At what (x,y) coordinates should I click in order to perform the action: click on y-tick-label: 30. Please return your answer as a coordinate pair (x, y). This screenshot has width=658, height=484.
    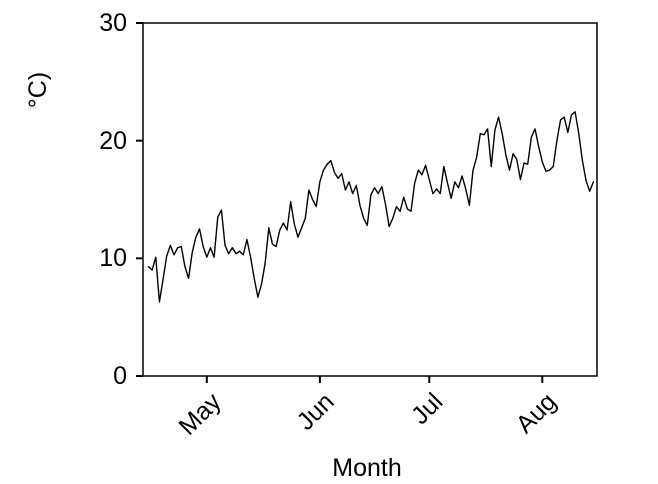
    Looking at the image, I should click on (113, 23).